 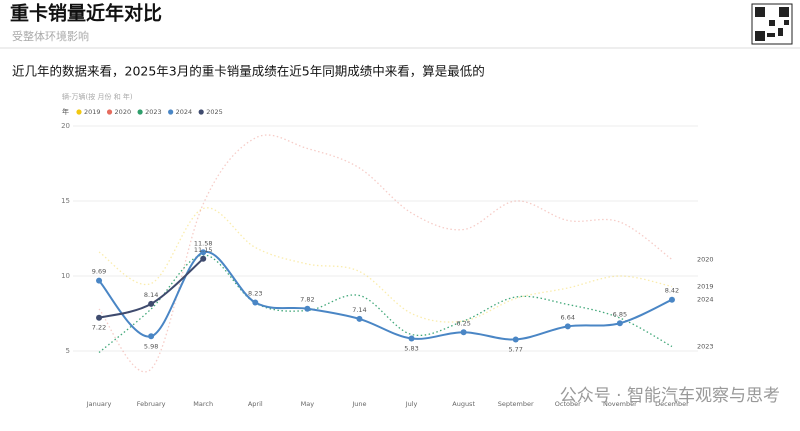 What do you see at coordinates (65, 276) in the screenshot?
I see `y-tick-label: 10` at bounding box center [65, 276].